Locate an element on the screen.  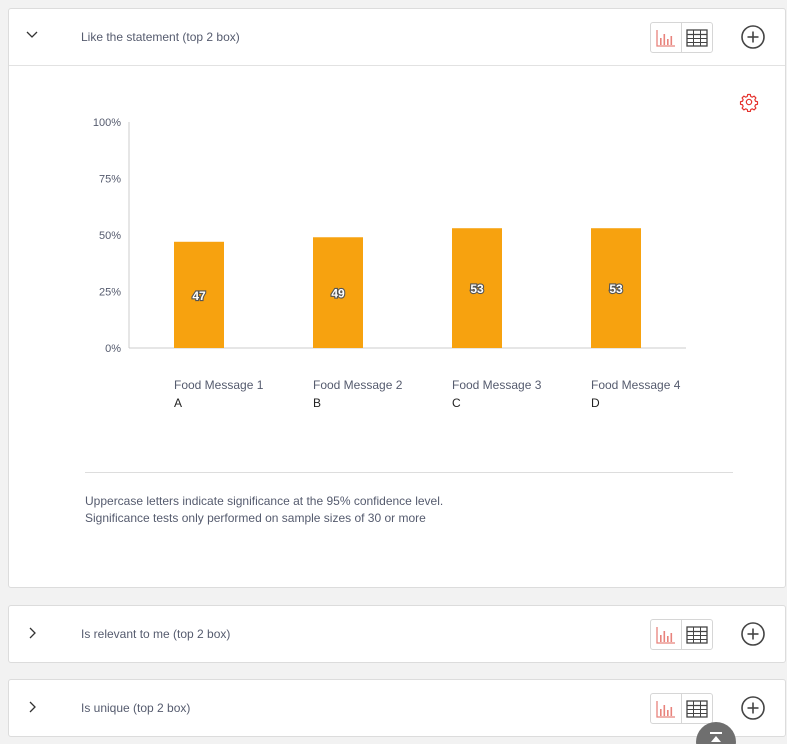
x-tick-label: Food Message 4 is located at coordinates (636, 385).